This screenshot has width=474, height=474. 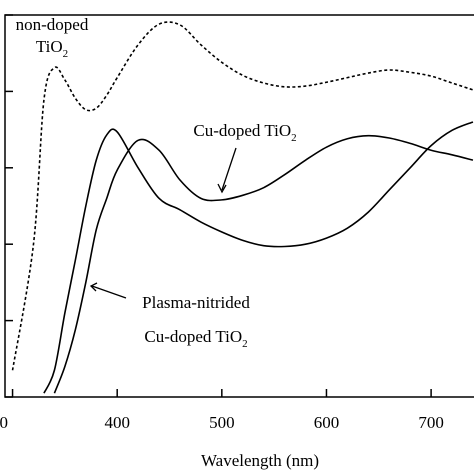 What do you see at coordinates (327, 422) in the screenshot?
I see `x-tick-label: 600` at bounding box center [327, 422].